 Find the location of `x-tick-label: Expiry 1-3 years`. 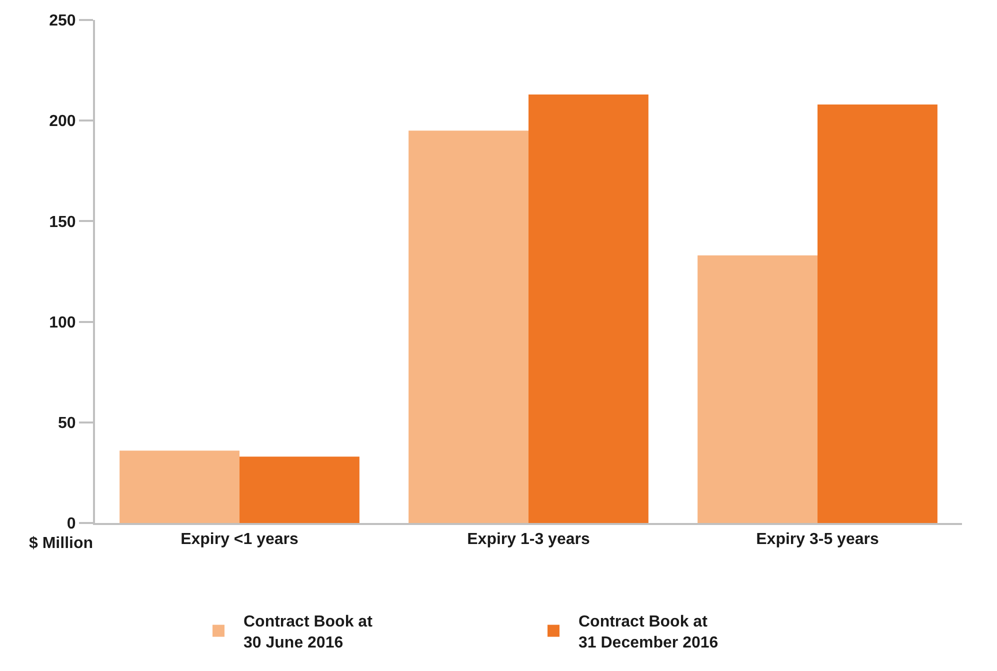

x-tick-label: Expiry 1-3 years is located at coordinates (528, 539).